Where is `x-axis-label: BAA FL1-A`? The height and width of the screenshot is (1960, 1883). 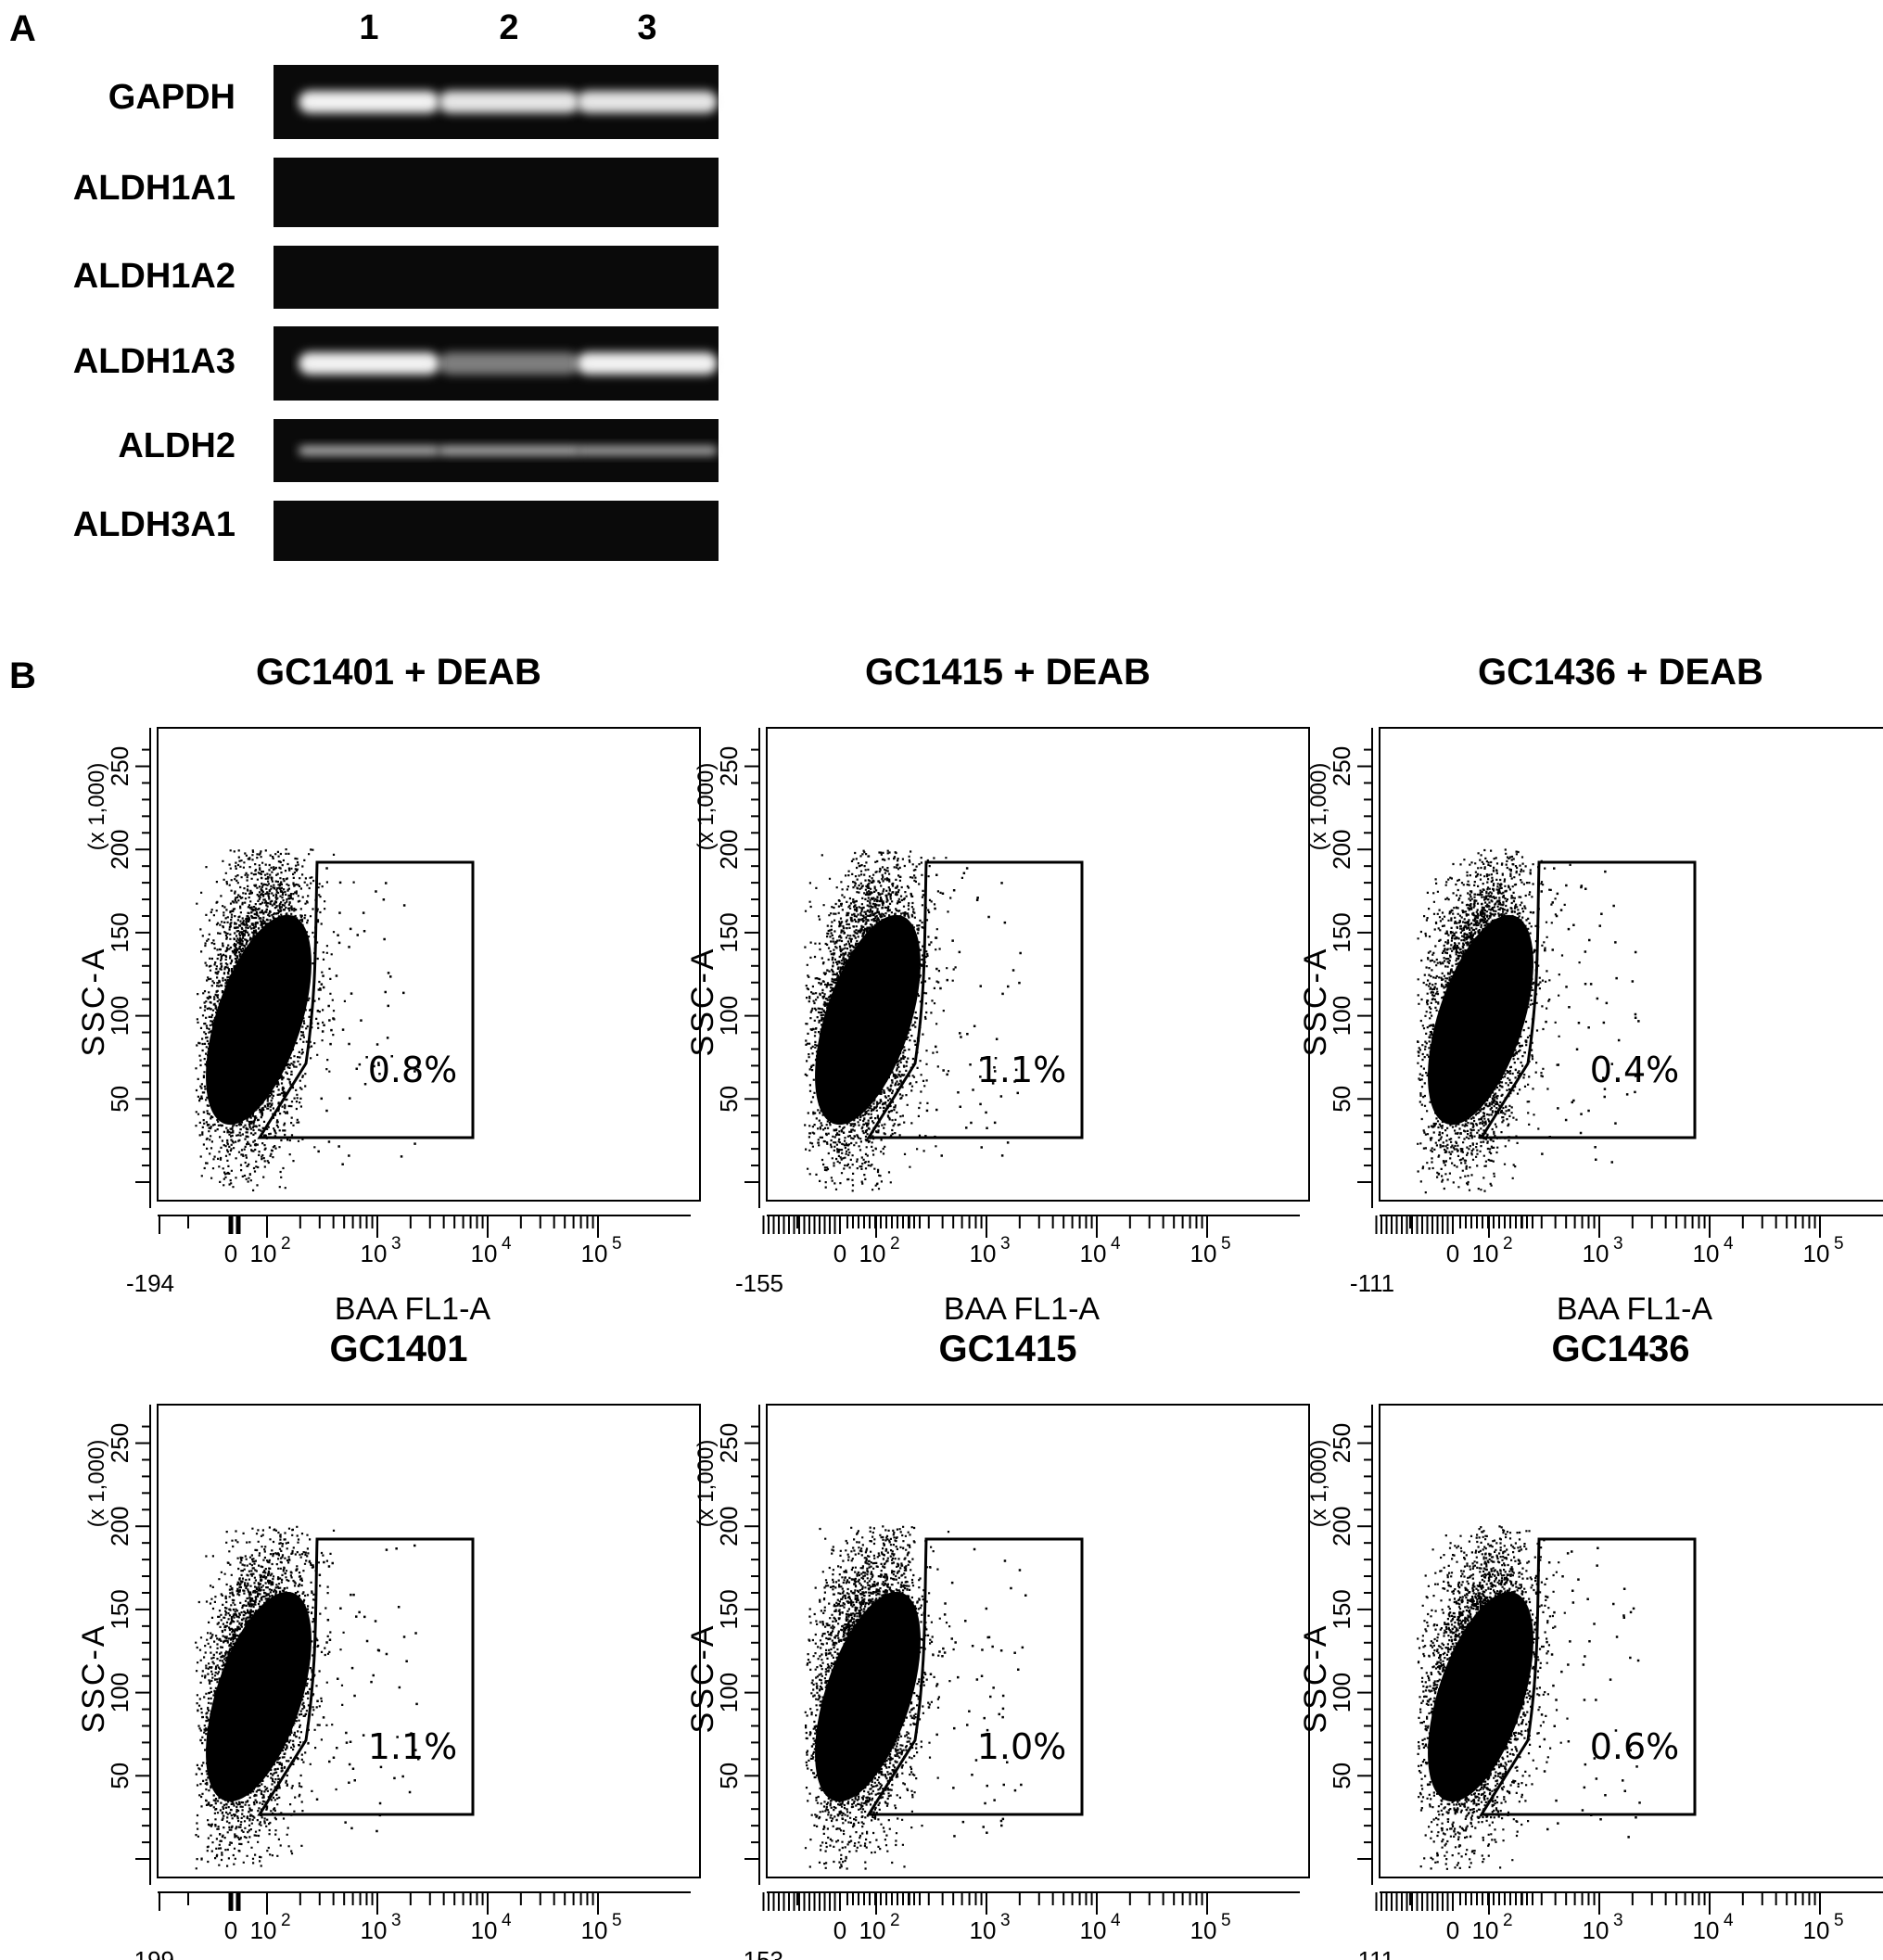
x-axis-label: BAA FL1-A is located at coordinates (1022, 1309).